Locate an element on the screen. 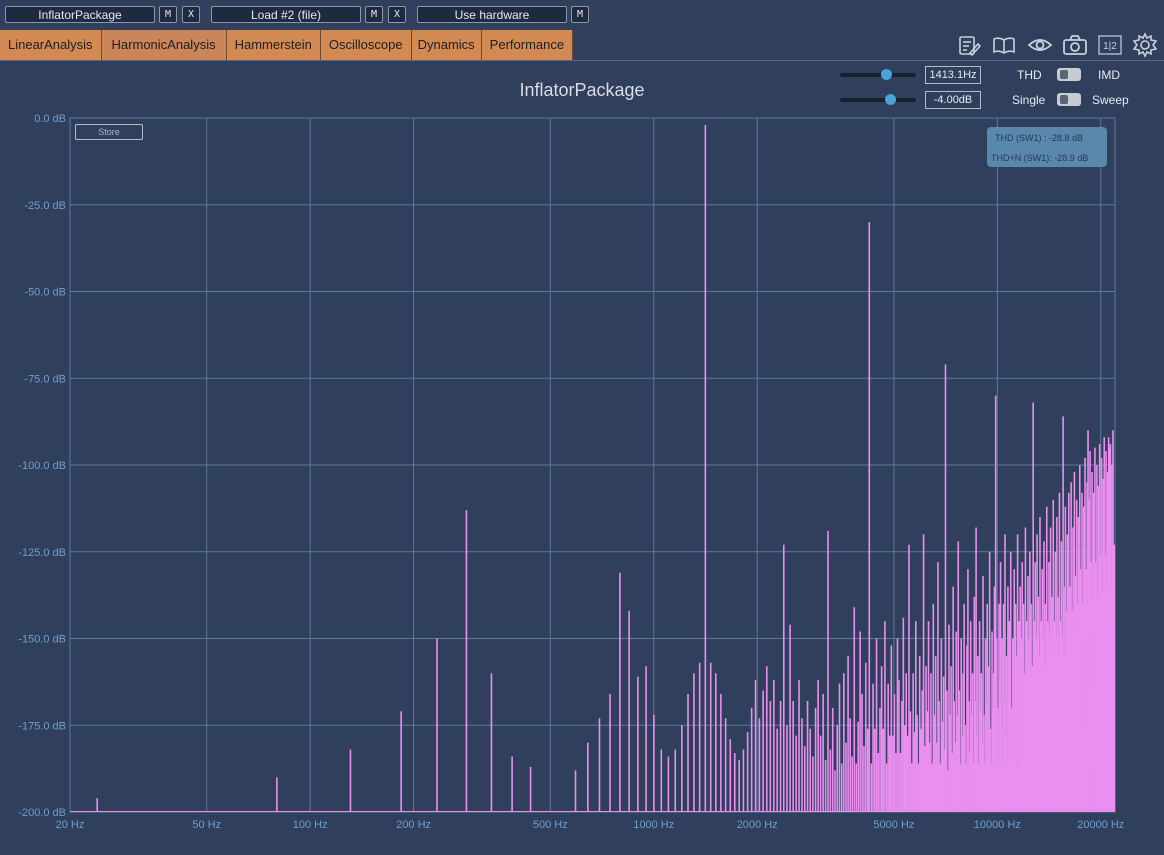  level-slider is located at coordinates (878, 99).